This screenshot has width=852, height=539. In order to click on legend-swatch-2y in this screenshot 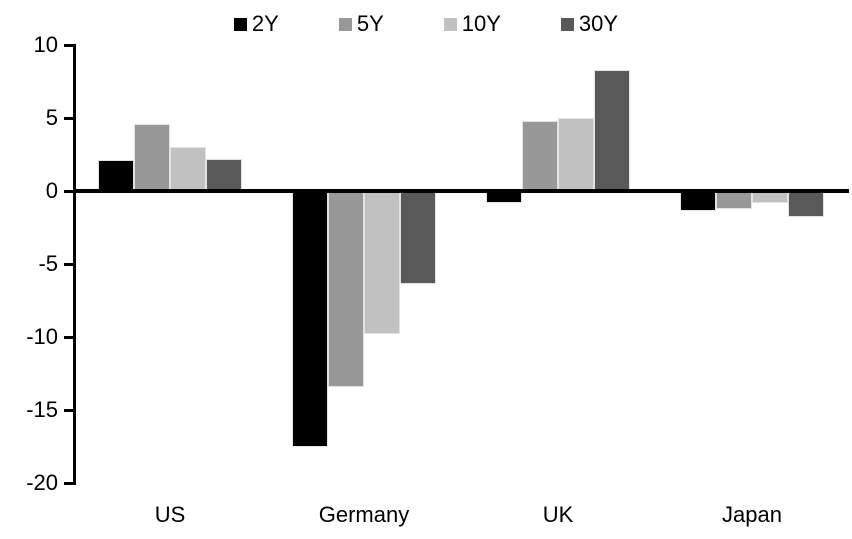, I will do `click(240, 24)`.